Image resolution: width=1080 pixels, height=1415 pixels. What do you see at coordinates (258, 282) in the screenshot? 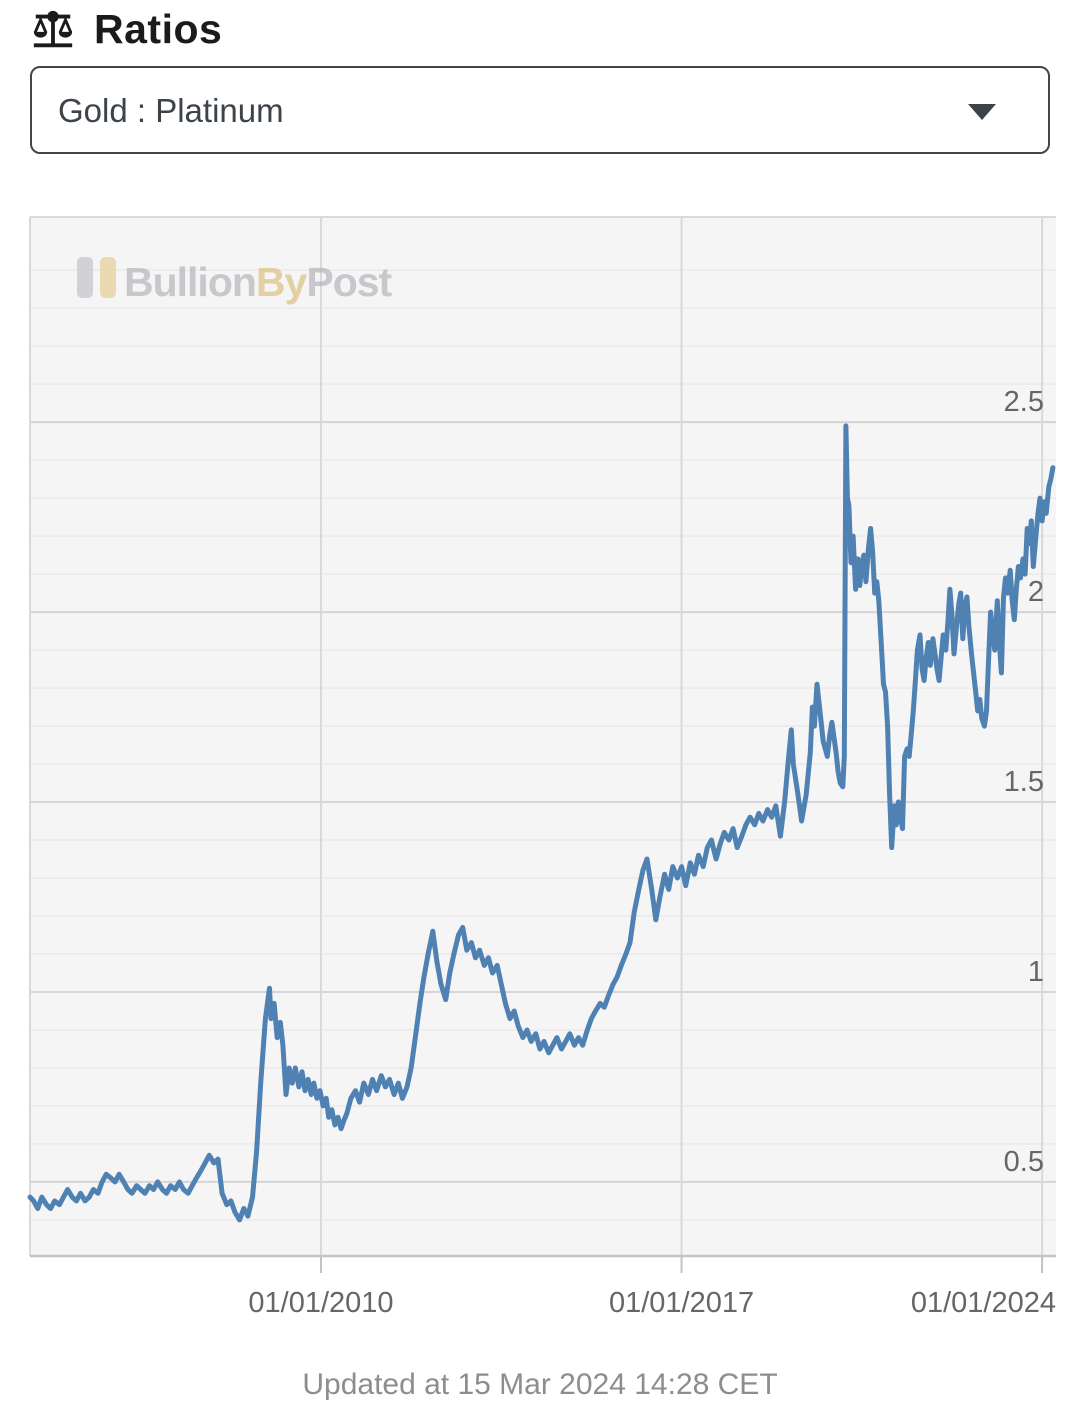
I see `watermark-text: BullionByPost` at bounding box center [258, 282].